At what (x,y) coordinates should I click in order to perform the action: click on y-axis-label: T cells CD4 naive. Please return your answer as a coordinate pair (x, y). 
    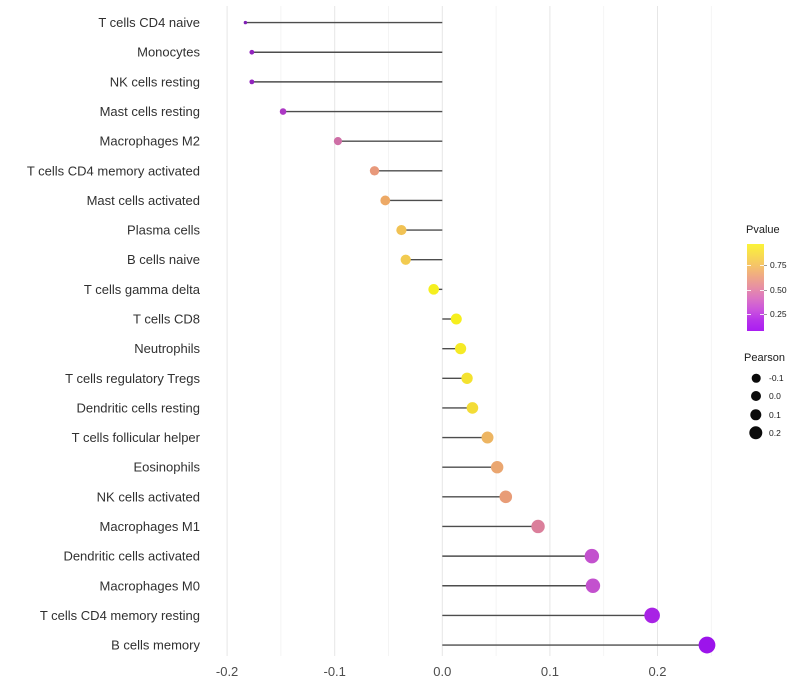
    Looking at the image, I should click on (149, 22).